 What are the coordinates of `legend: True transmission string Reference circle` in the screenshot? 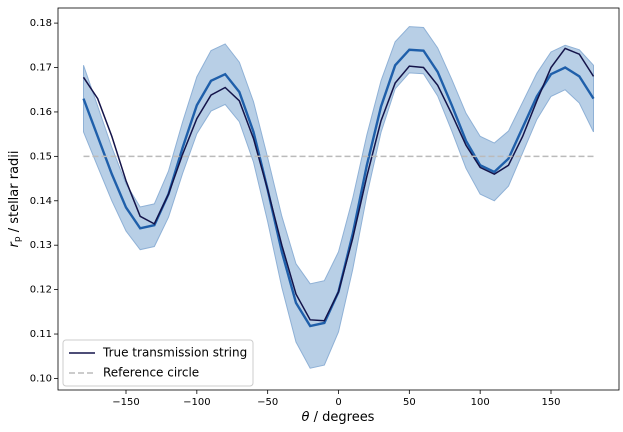 It's located at (158, 363).